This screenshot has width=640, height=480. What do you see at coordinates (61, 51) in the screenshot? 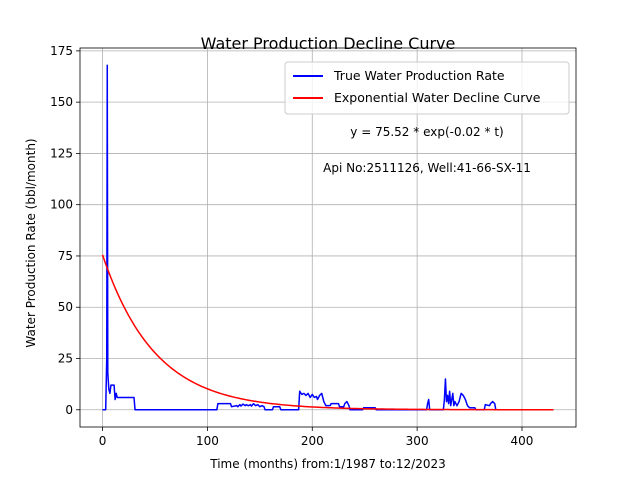
I see `y-tick-label: 175` at bounding box center [61, 51].